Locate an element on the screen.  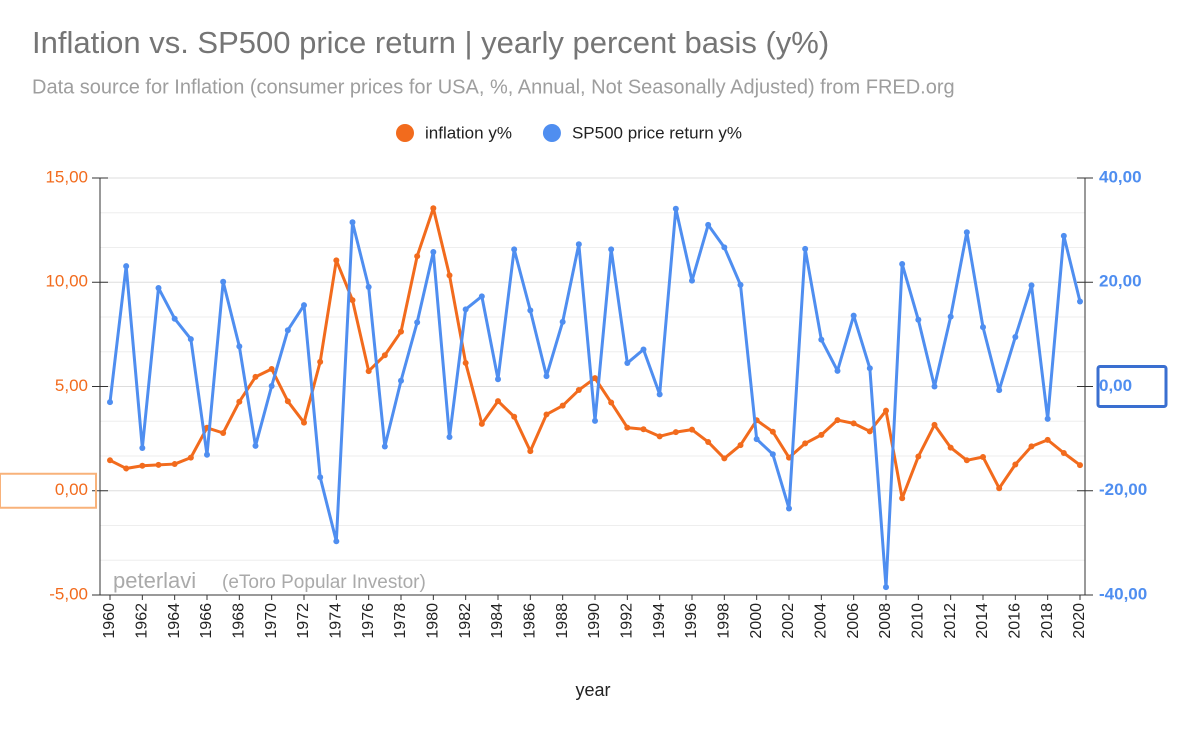
x-axis-label: year is located at coordinates (592, 690).